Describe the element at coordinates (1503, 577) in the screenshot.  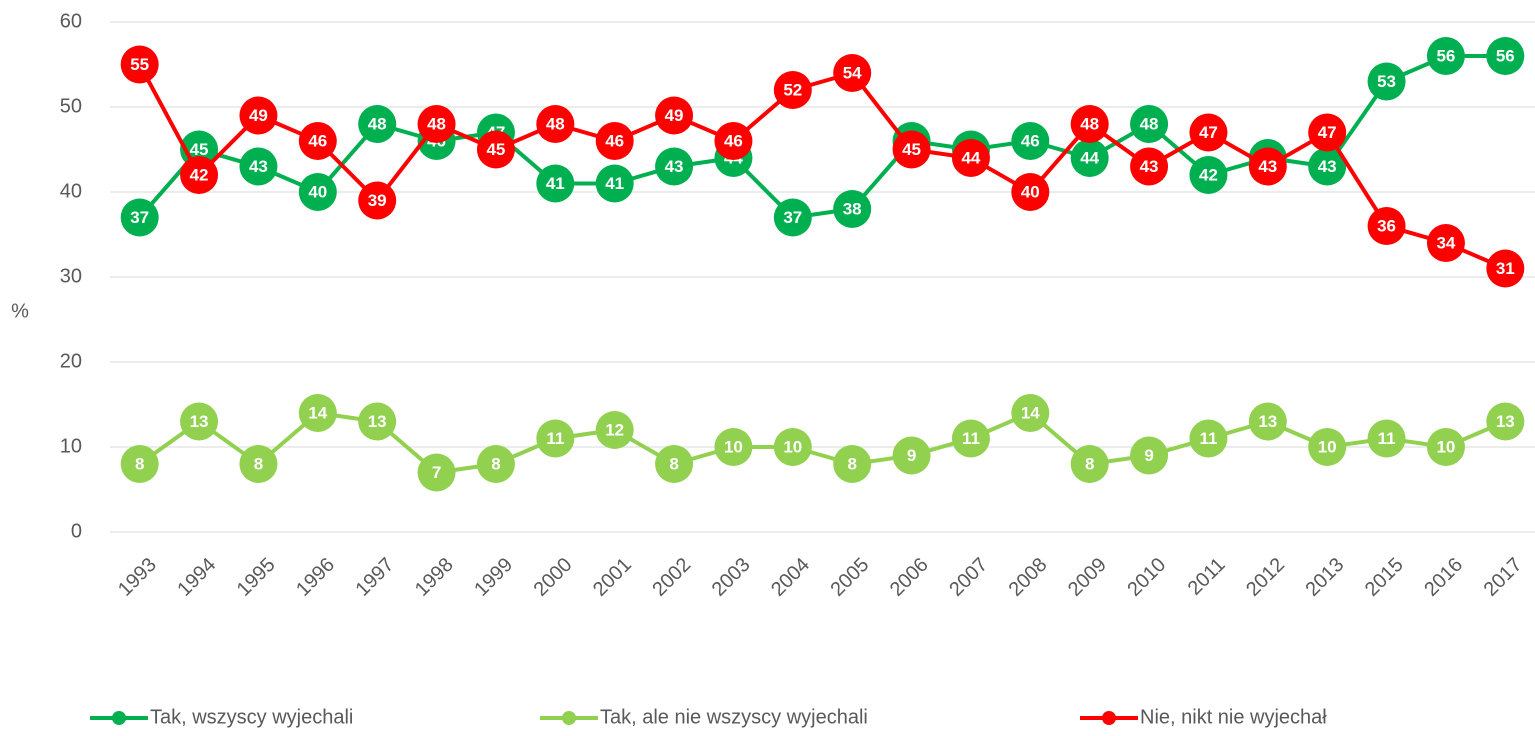
I see `x-tick-label: 2017` at that location.